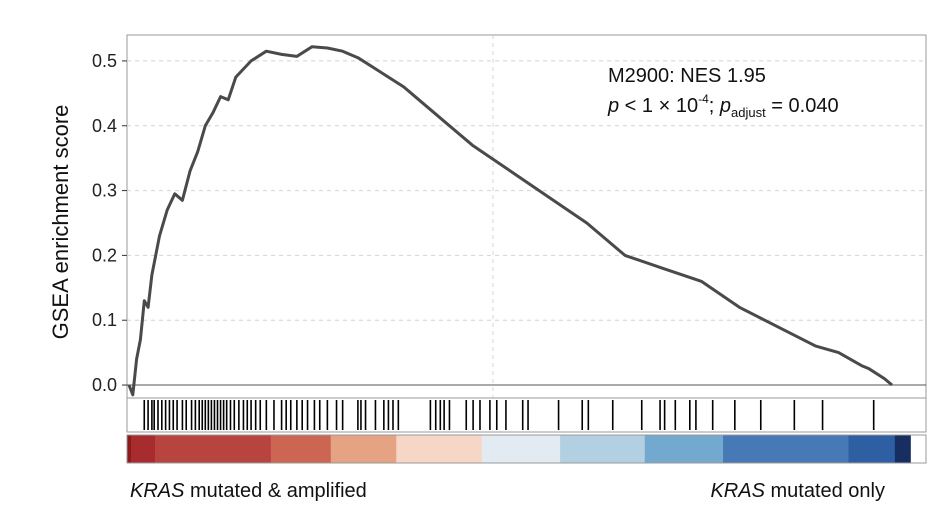  I want to click on padj-subscript: adjust, so click(748, 112).